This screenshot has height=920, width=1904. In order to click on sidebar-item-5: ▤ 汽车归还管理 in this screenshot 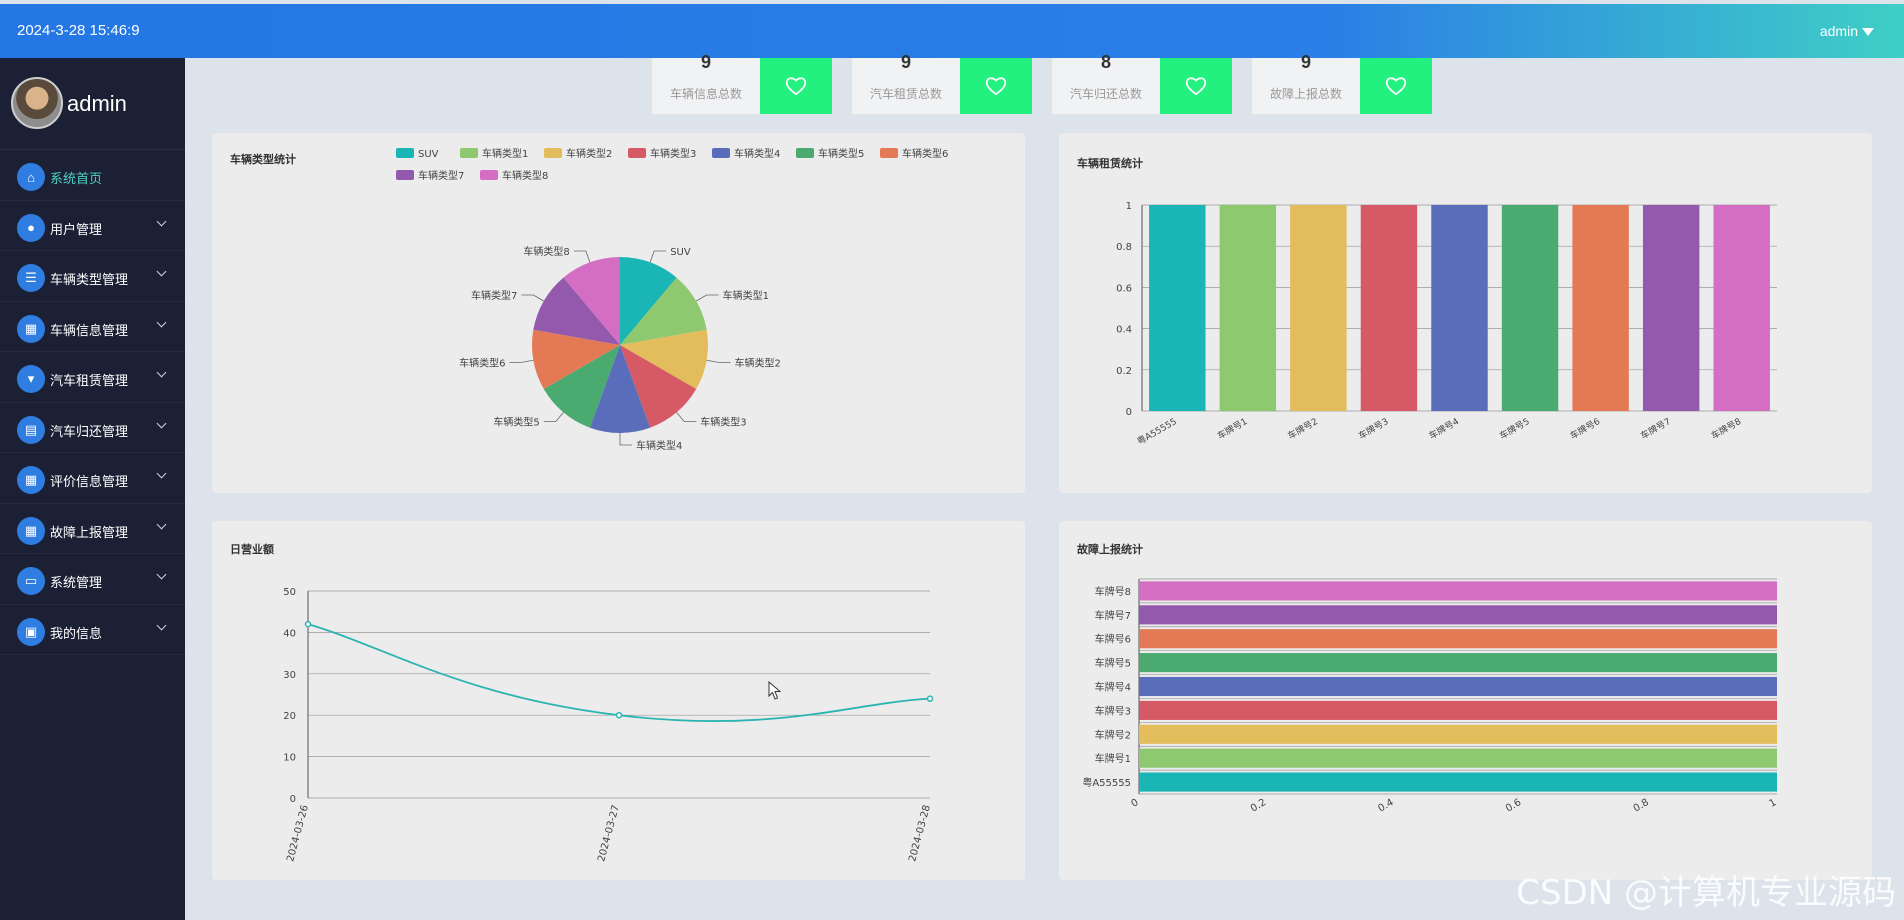, I will do `click(92, 428)`.